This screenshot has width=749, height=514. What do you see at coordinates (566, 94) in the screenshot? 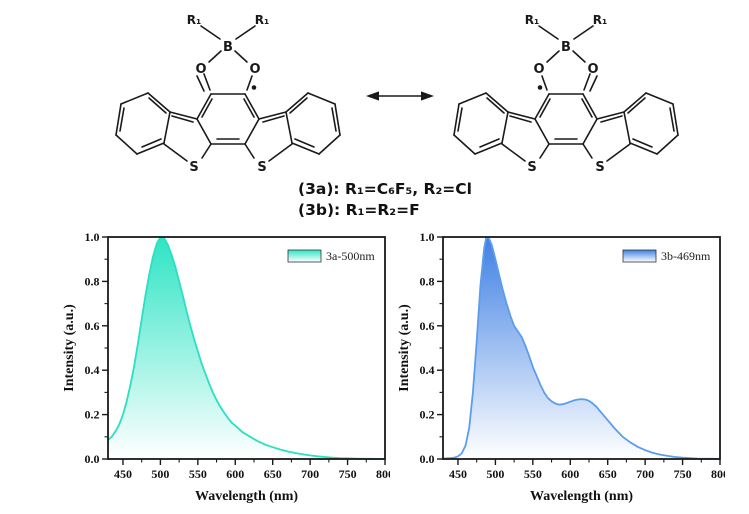
I see `molecule-structure-right: B O O S S R₁ R₁` at bounding box center [566, 94].